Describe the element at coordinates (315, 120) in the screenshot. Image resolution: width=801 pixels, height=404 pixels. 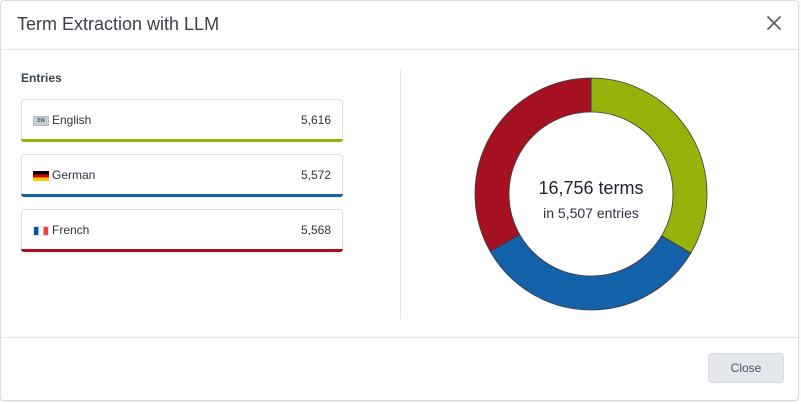
I see `entry-count: 5,616` at that location.